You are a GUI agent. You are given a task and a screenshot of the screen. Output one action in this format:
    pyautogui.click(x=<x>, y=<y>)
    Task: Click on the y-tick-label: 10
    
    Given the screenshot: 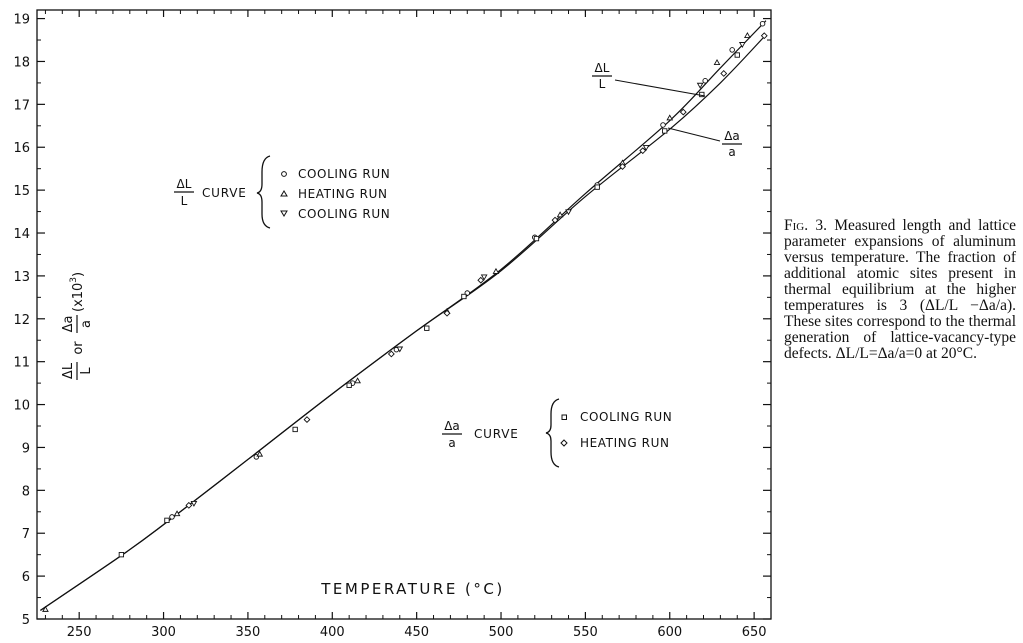 What is the action you would take?
    pyautogui.click(x=21, y=406)
    